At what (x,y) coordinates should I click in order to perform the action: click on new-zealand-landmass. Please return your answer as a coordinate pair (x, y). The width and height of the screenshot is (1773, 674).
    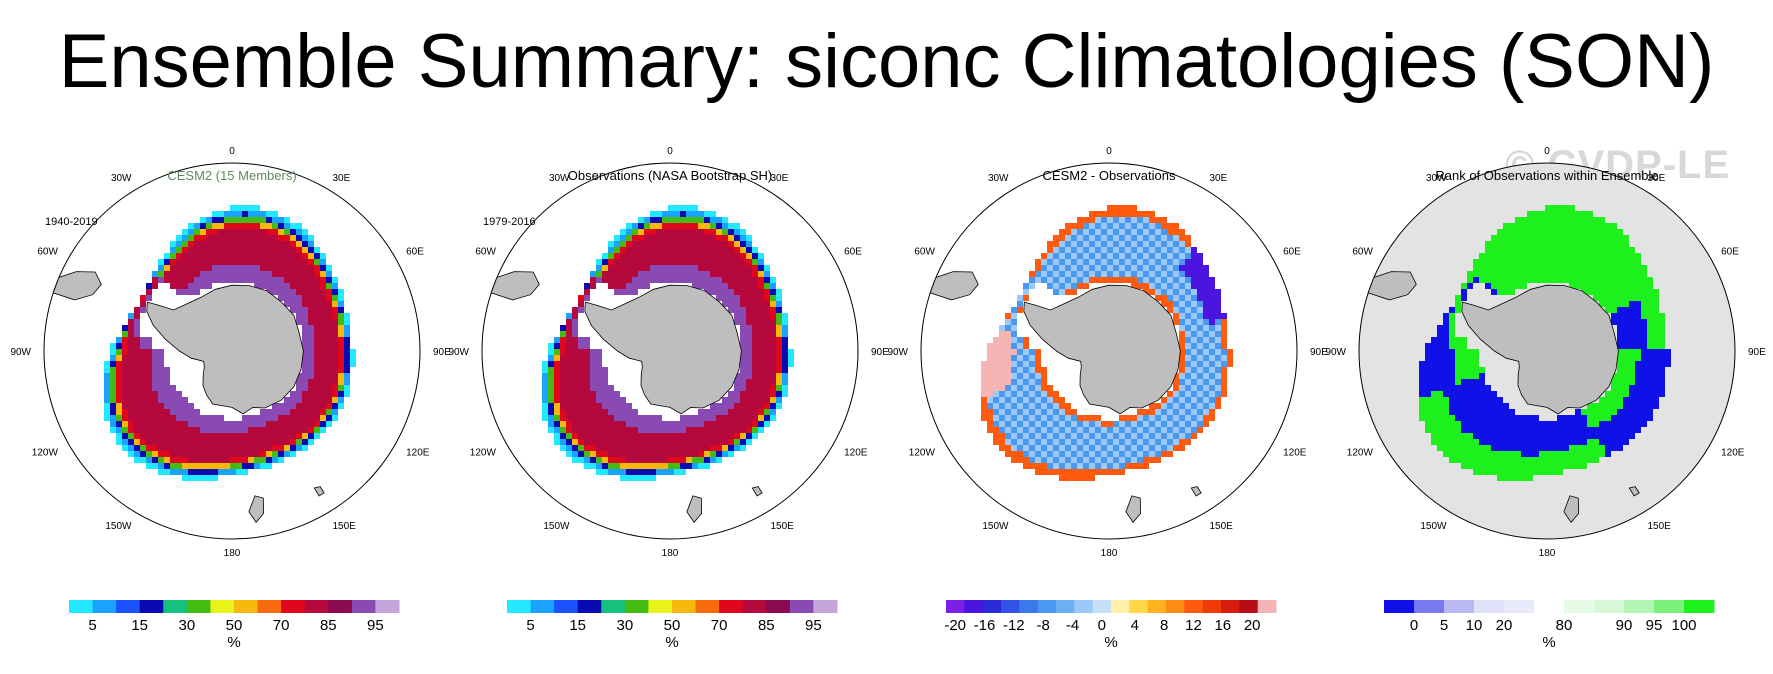
    Looking at the image, I should click on (1571, 509).